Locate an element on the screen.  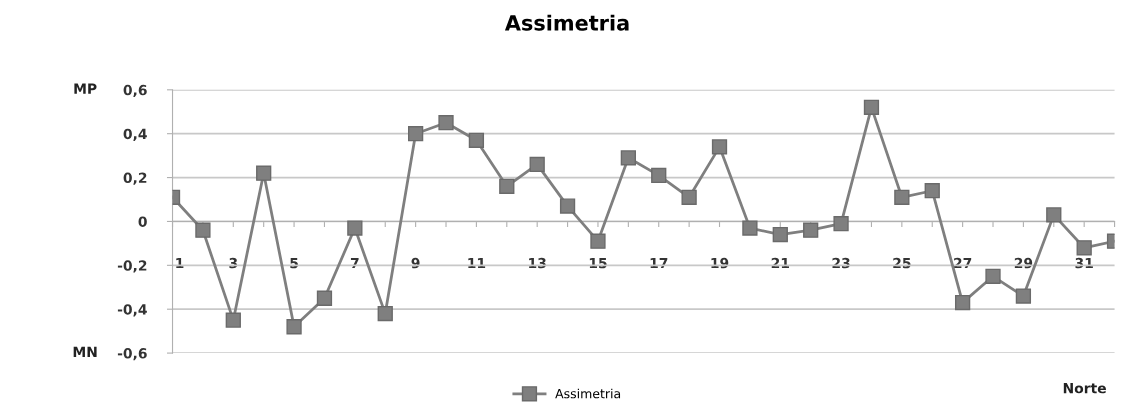
x-tick-label: 9 is located at coordinates (415, 263).